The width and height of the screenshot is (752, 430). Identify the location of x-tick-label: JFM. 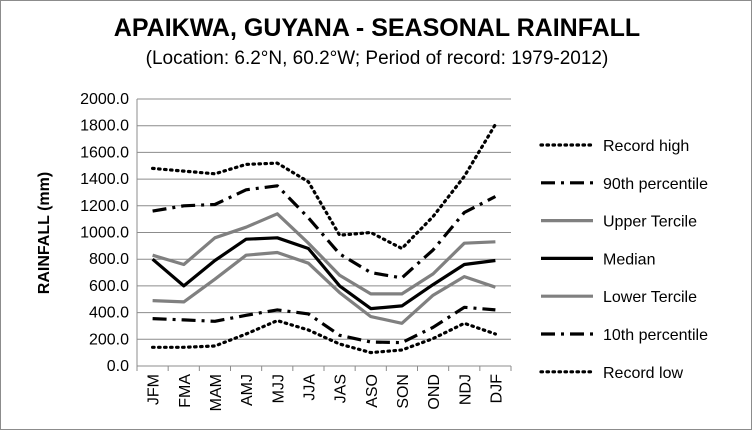
(154, 389).